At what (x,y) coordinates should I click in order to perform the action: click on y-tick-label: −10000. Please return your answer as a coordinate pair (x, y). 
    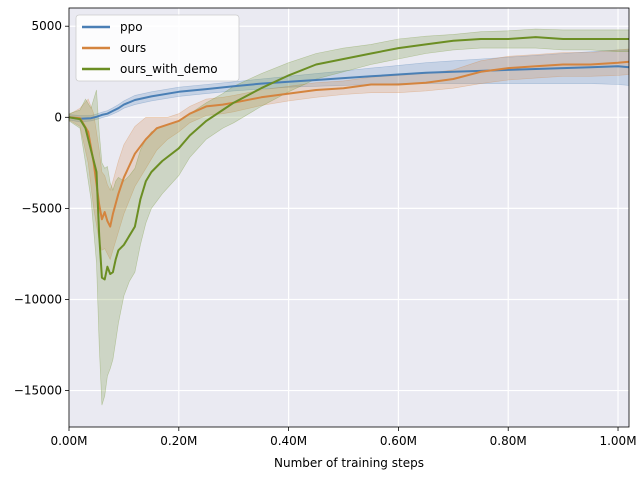
    Looking at the image, I should click on (38, 299).